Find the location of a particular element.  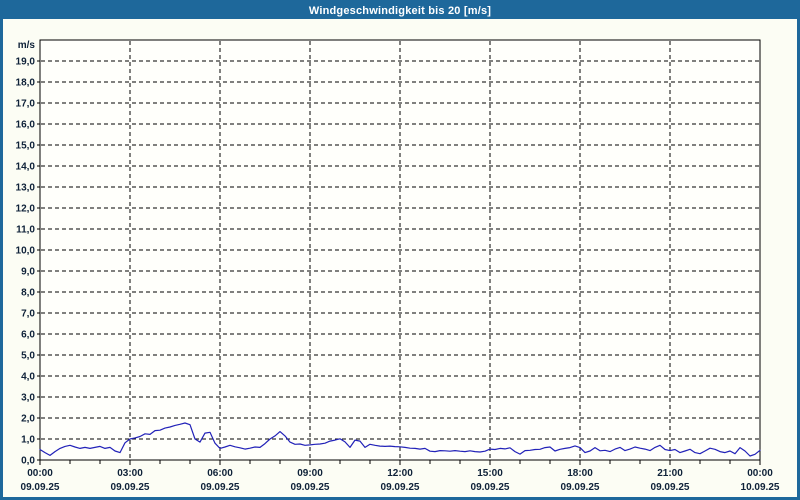

x-axis-date-label: 10.09.25 is located at coordinates (760, 487).